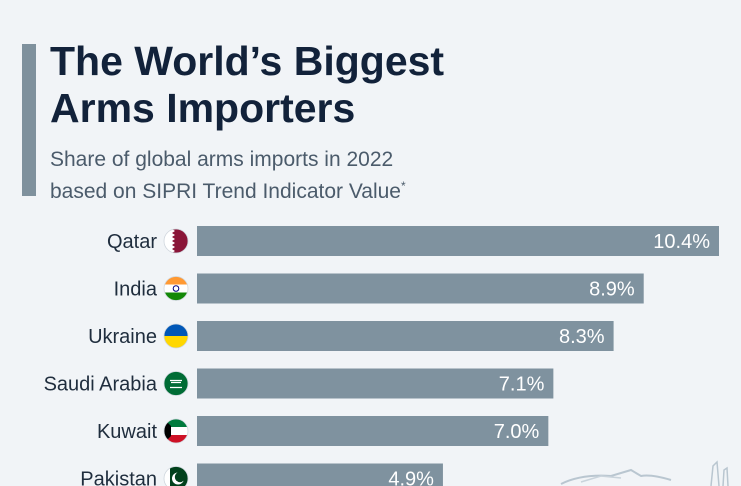 The height and width of the screenshot is (486, 741). What do you see at coordinates (458, 241) in the screenshot?
I see `bar-qatar` at bounding box center [458, 241].